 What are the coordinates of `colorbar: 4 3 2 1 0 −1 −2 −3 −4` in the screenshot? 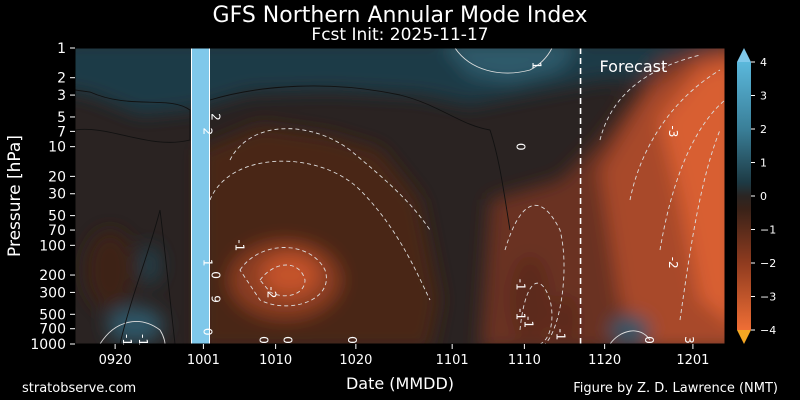 It's located at (756, 196).